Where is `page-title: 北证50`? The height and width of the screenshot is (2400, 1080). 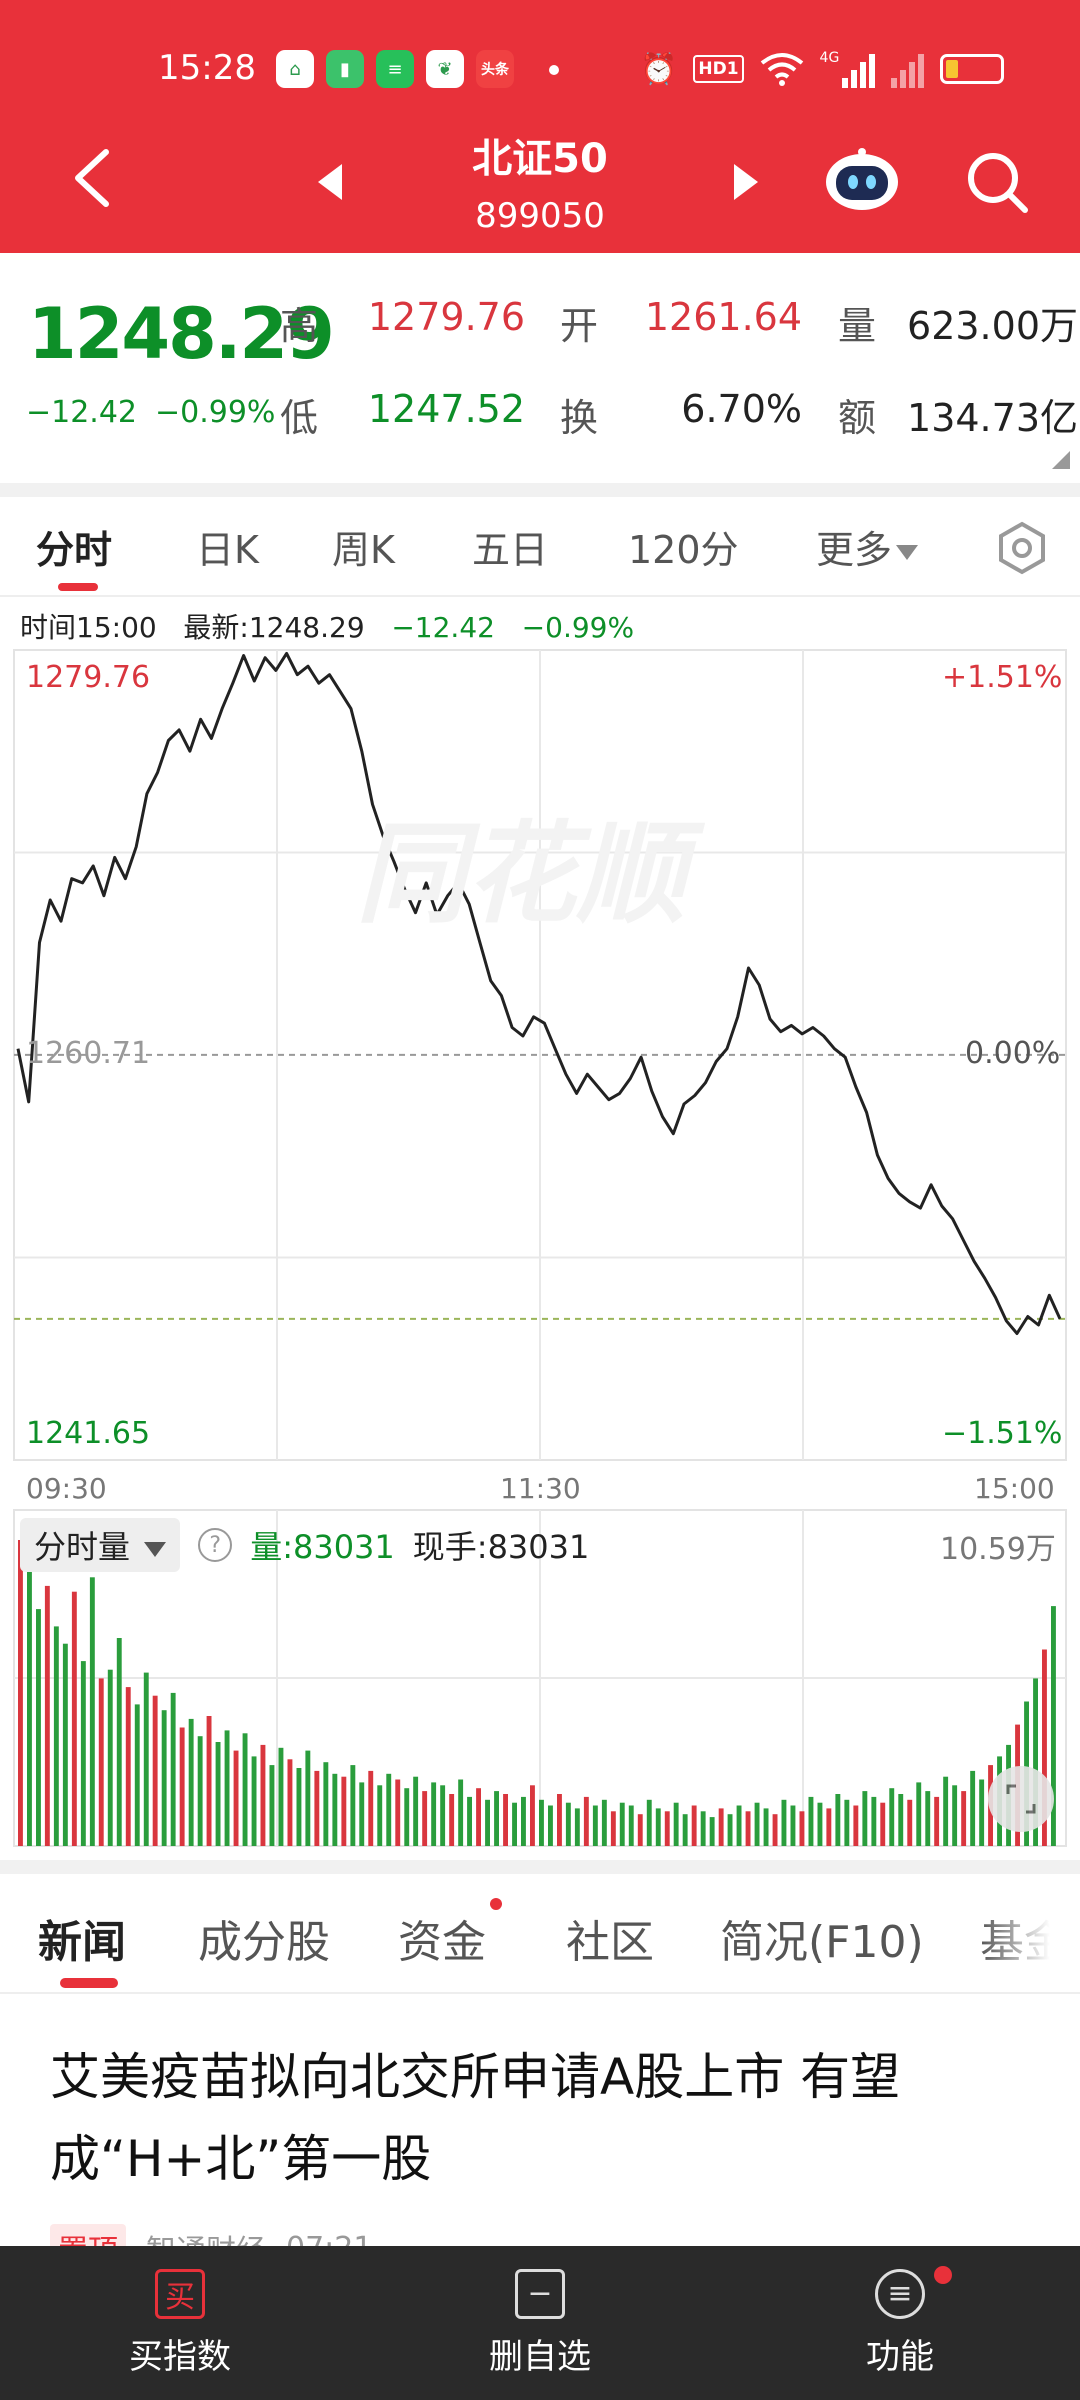 page-title: 北证50 is located at coordinates (540, 159).